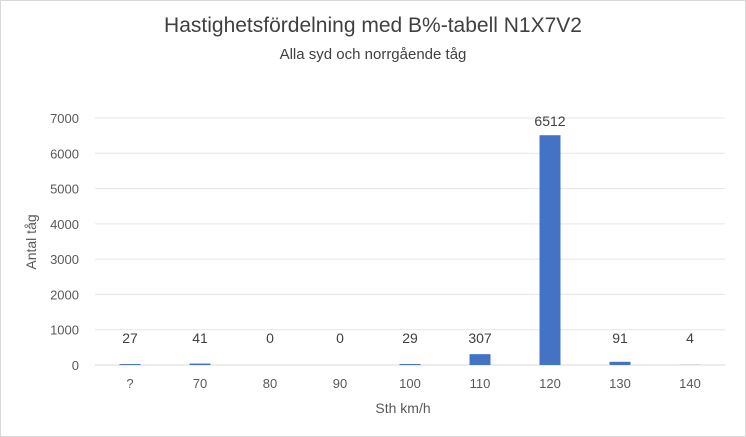  What do you see at coordinates (200, 338) in the screenshot?
I see `data-label: 41` at bounding box center [200, 338].